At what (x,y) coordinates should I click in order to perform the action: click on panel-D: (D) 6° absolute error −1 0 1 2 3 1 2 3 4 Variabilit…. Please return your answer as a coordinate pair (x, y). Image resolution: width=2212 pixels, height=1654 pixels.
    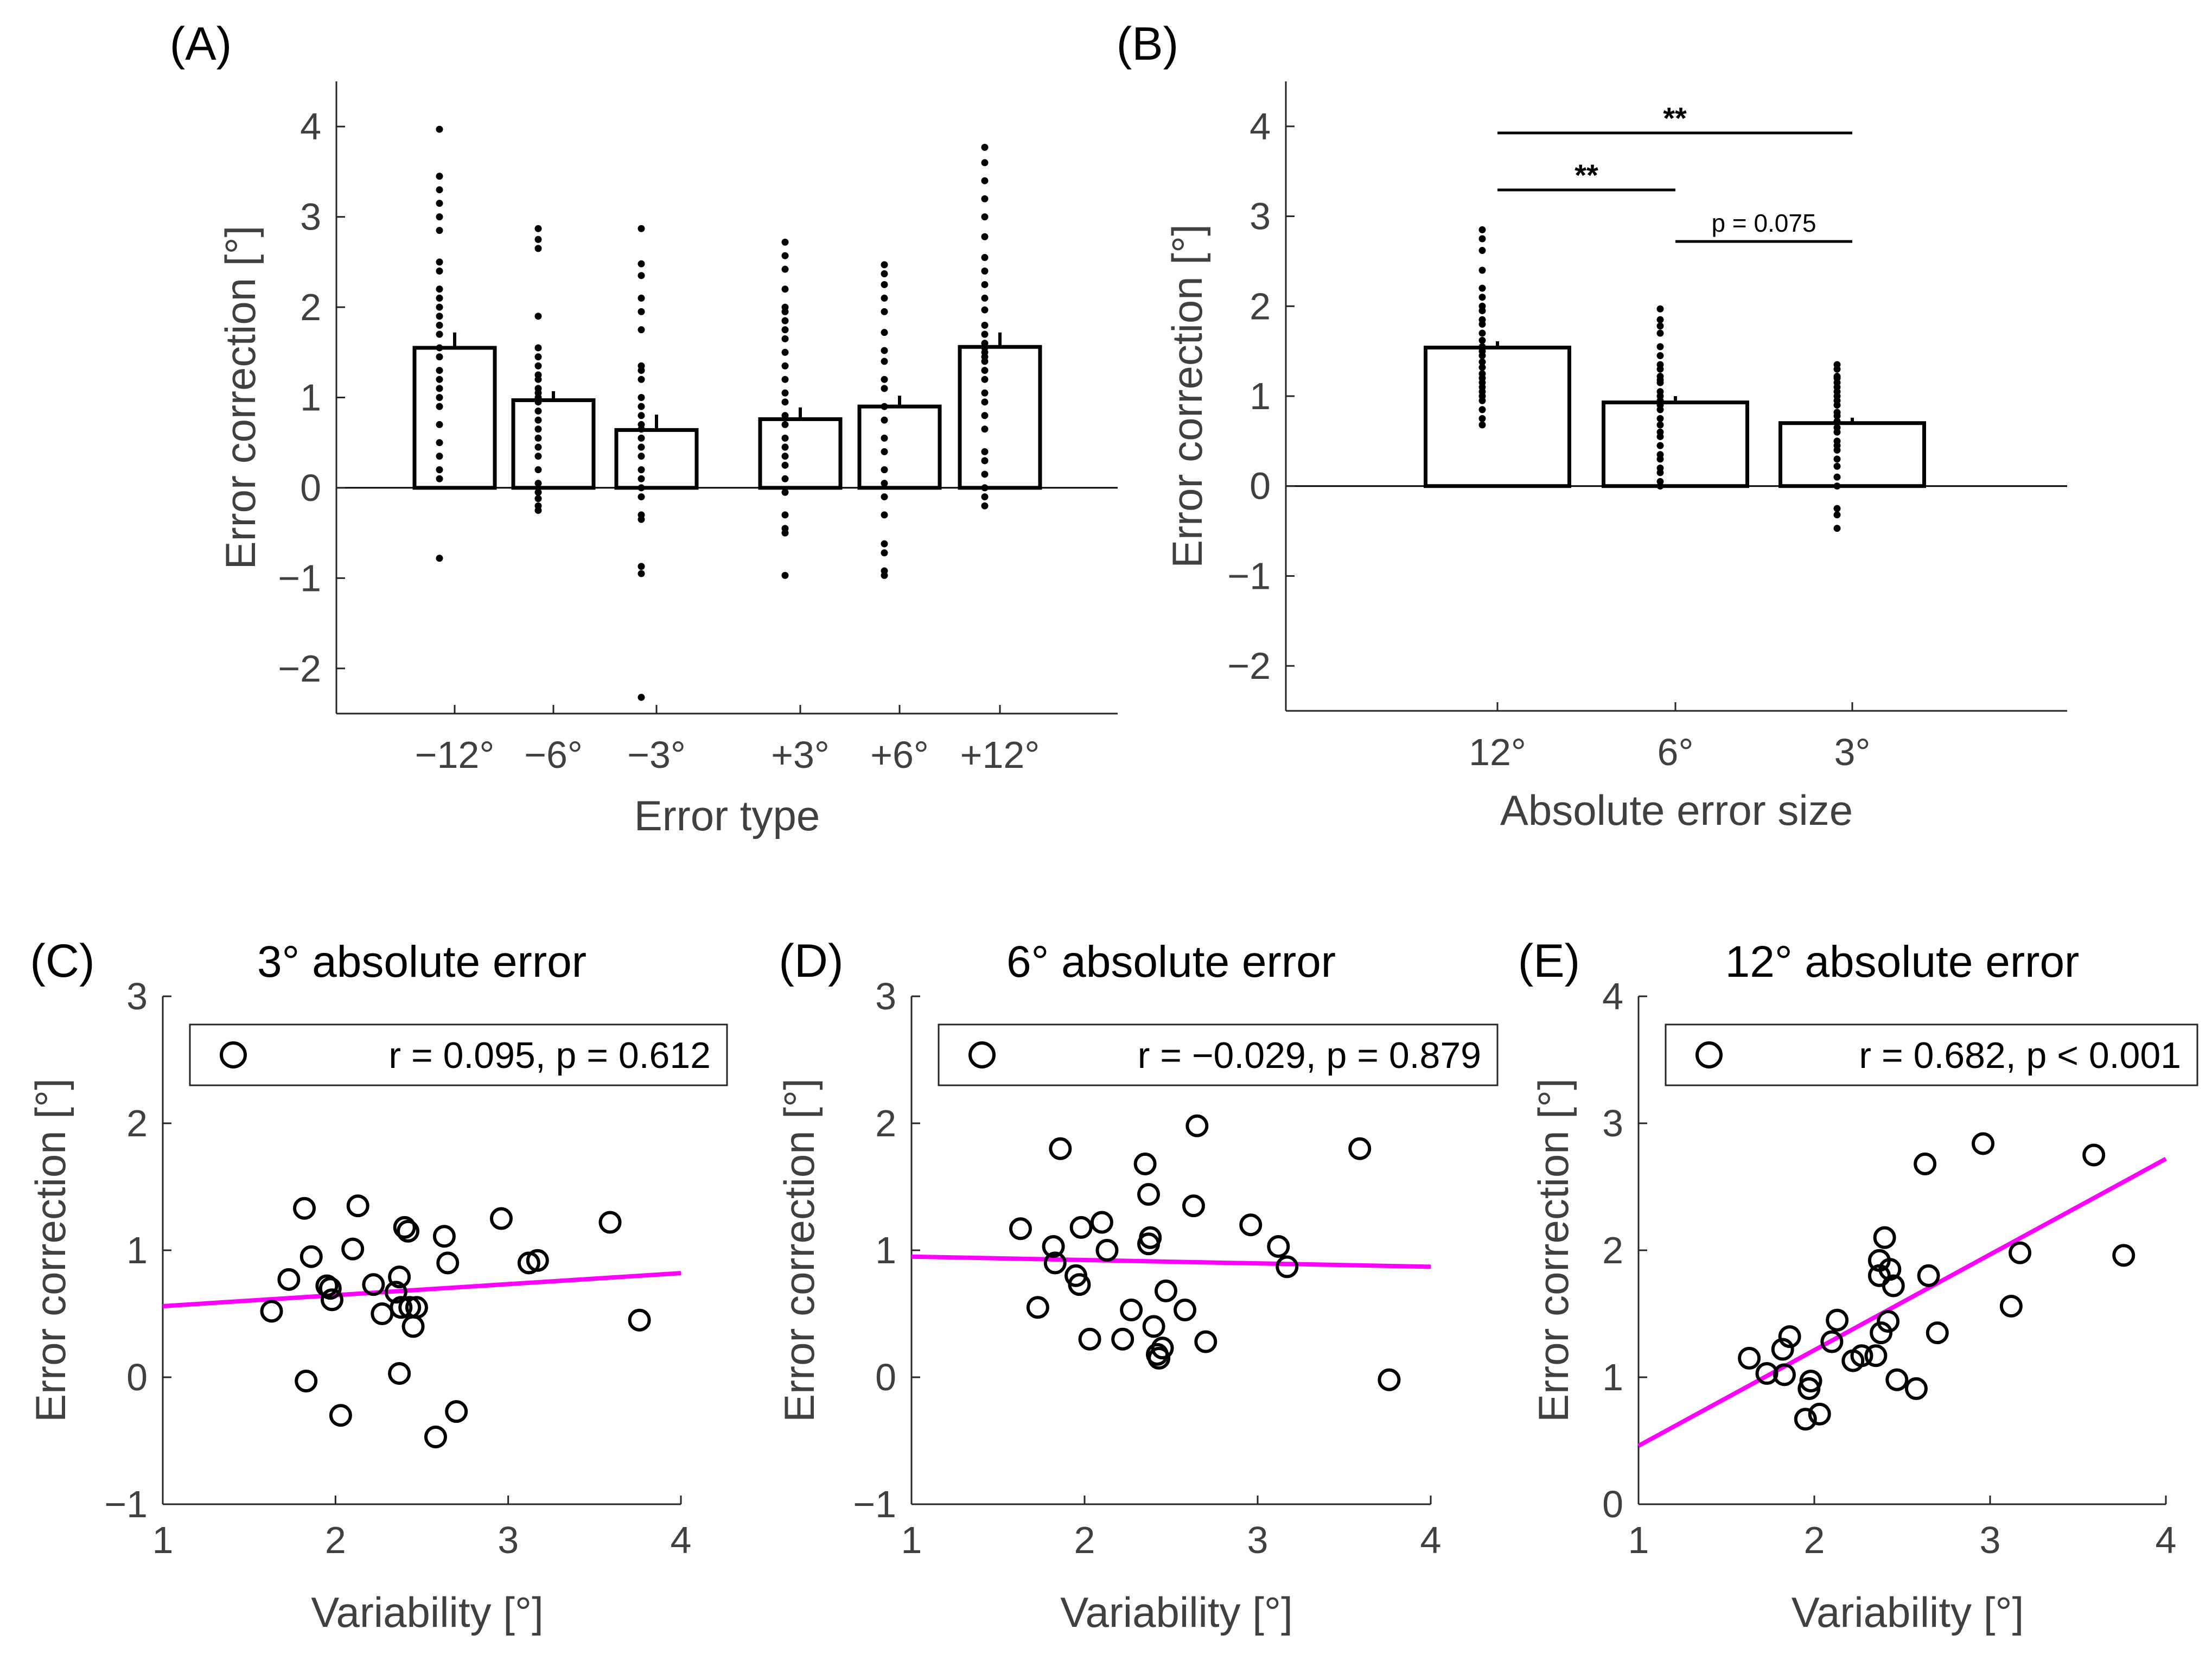
    Looking at the image, I should click on (1137, 1285).